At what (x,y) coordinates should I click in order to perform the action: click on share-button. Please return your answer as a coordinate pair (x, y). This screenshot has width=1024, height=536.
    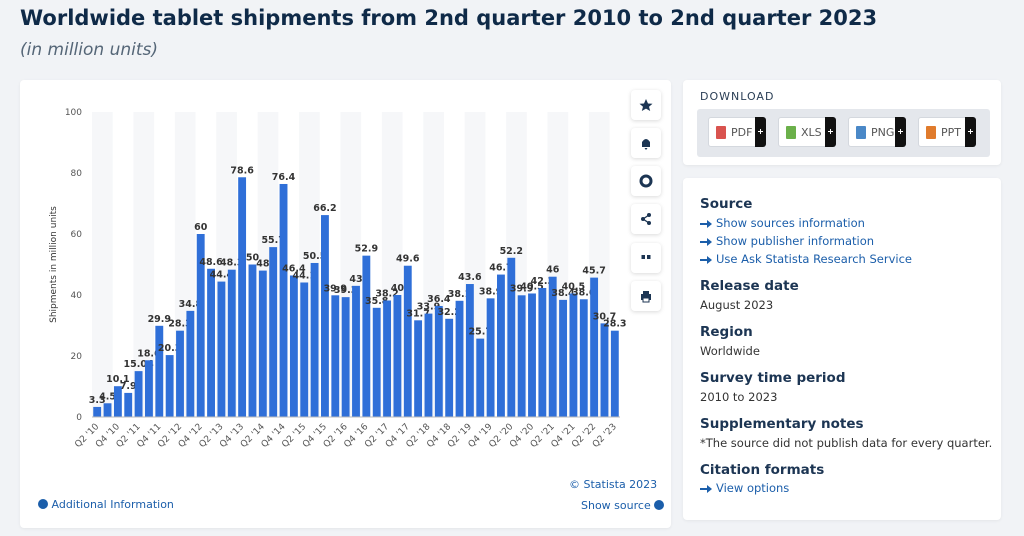
    Looking at the image, I should click on (646, 219).